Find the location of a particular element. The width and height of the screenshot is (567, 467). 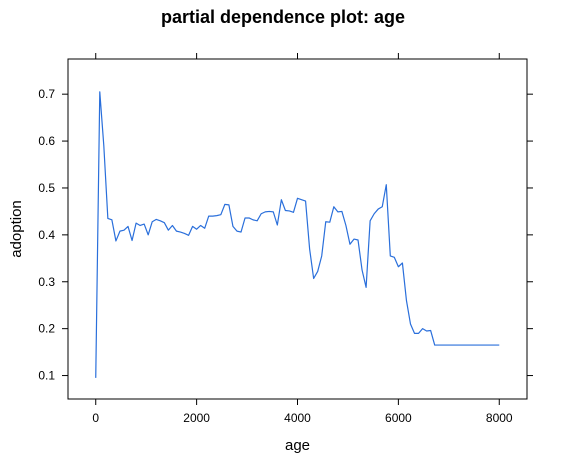

y-tick-label: 0.5 is located at coordinates (46, 188).